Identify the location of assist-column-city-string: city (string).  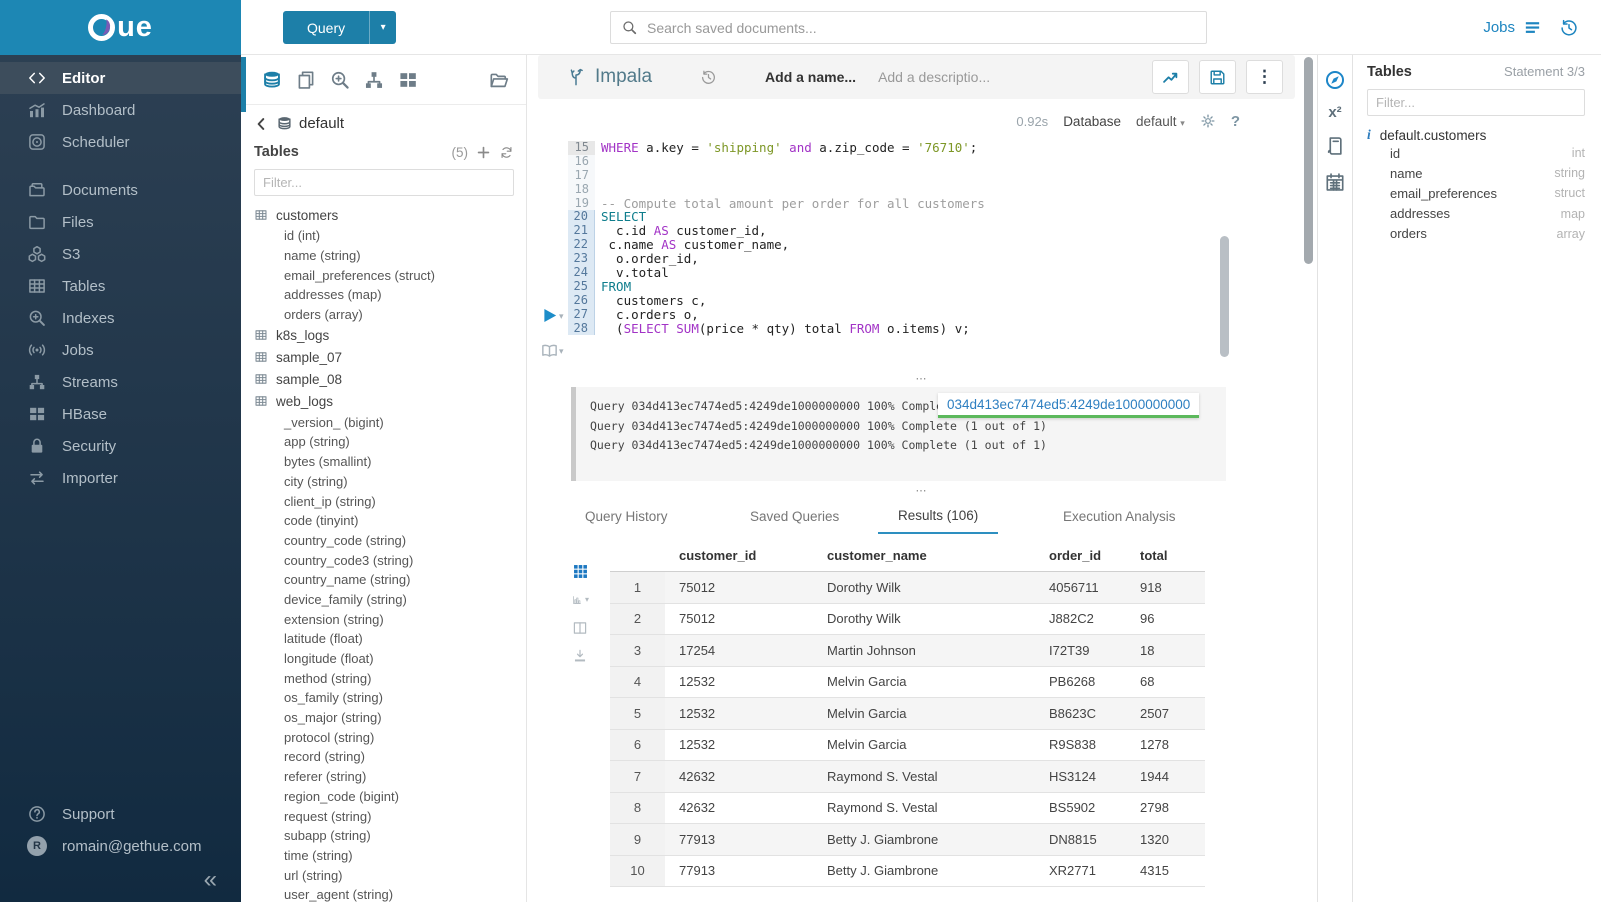
(384, 482).